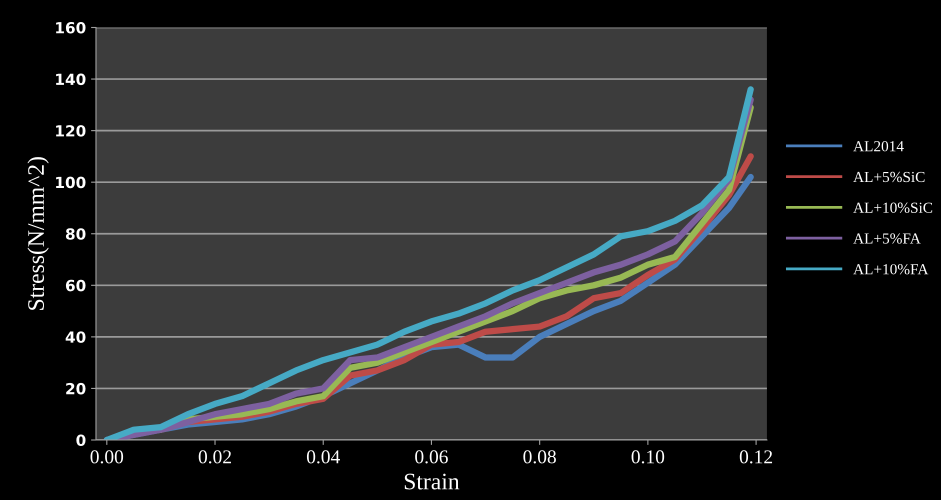 Image resolution: width=941 pixels, height=500 pixels. I want to click on legend-label: AL+10%SiC, so click(892, 207).